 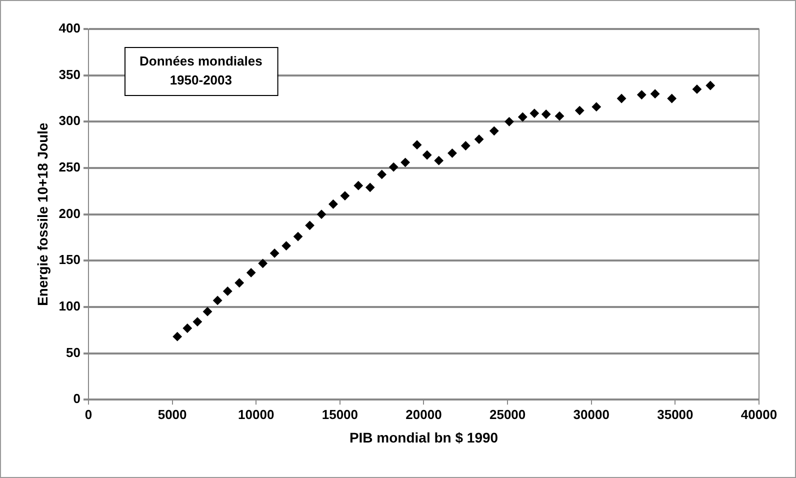 I want to click on y-axis-title: Energie fossile 10+18 Joule, so click(x=42, y=214).